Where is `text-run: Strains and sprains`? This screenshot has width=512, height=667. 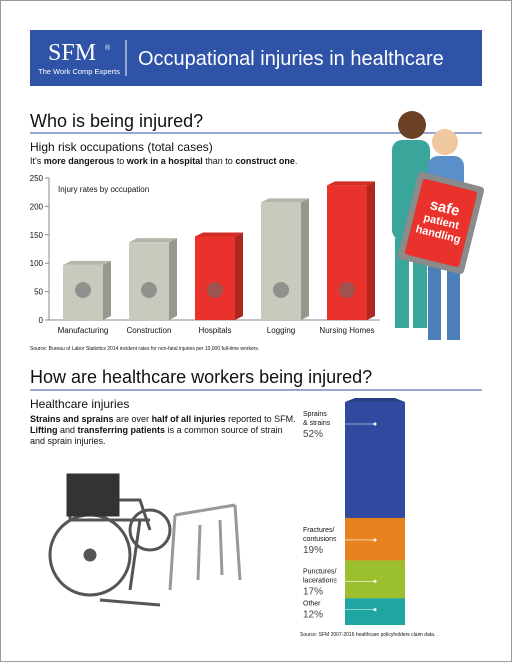 text-run: Strains and sprains is located at coordinates (72, 419).